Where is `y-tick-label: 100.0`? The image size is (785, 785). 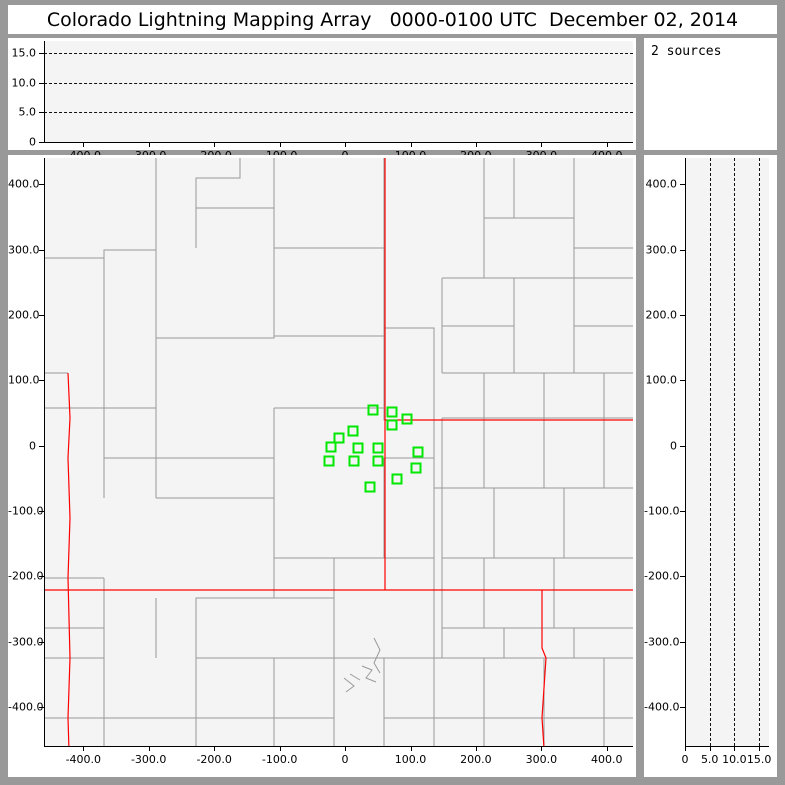 y-tick-label: 100.0 is located at coordinates (24, 380).